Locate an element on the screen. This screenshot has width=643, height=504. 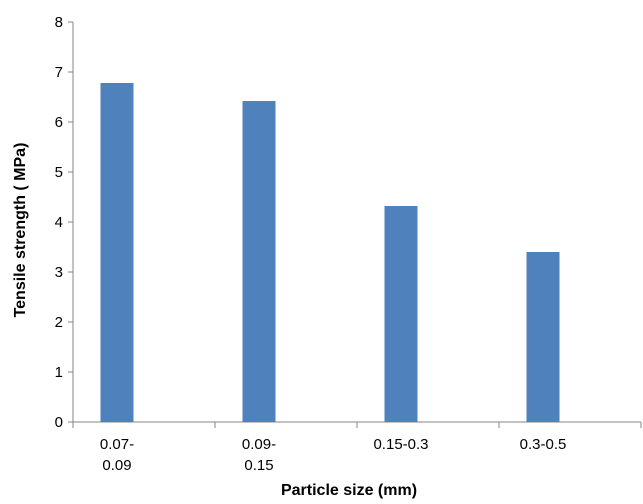
y-tick-label: 5 is located at coordinates (59, 172).